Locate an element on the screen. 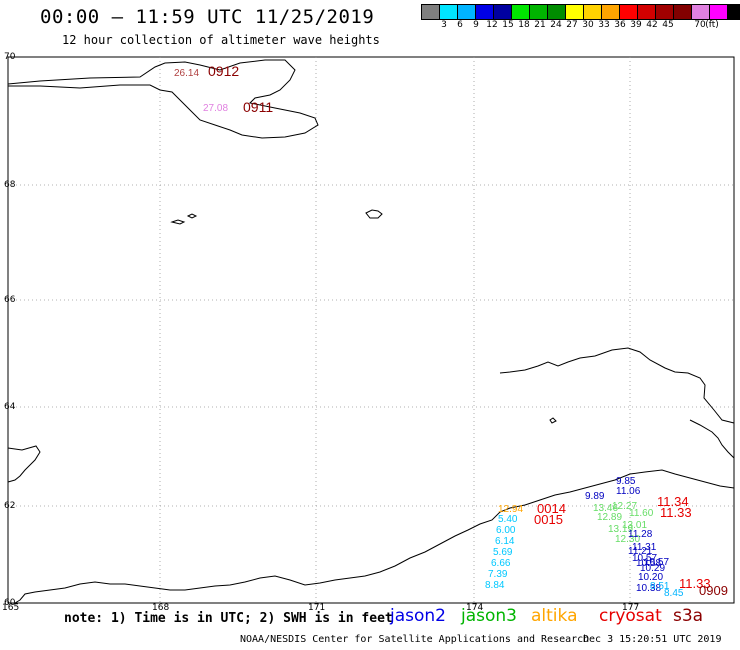 The height and width of the screenshot is (650, 740). latitude-label: 62 is located at coordinates (10, 506).